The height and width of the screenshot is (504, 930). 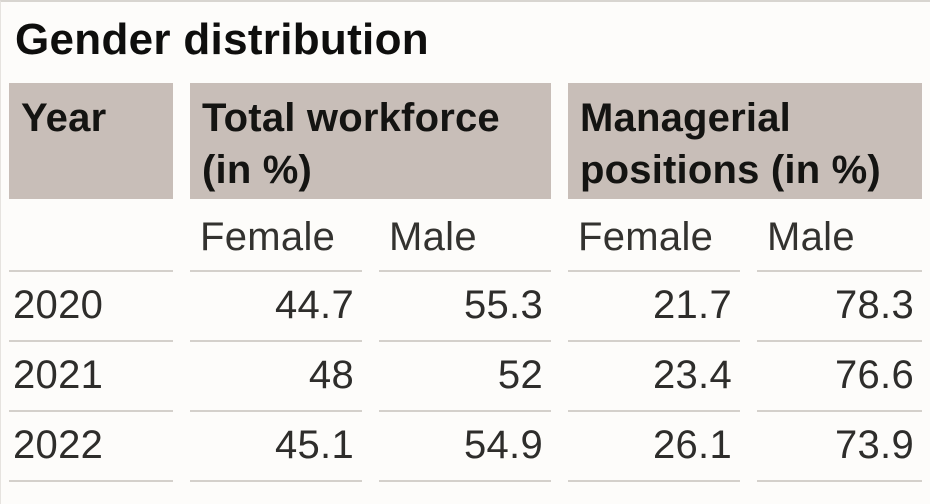 I want to click on table-row: 2020 44.7 55.3 21.7 78.3, so click(x=465, y=307).